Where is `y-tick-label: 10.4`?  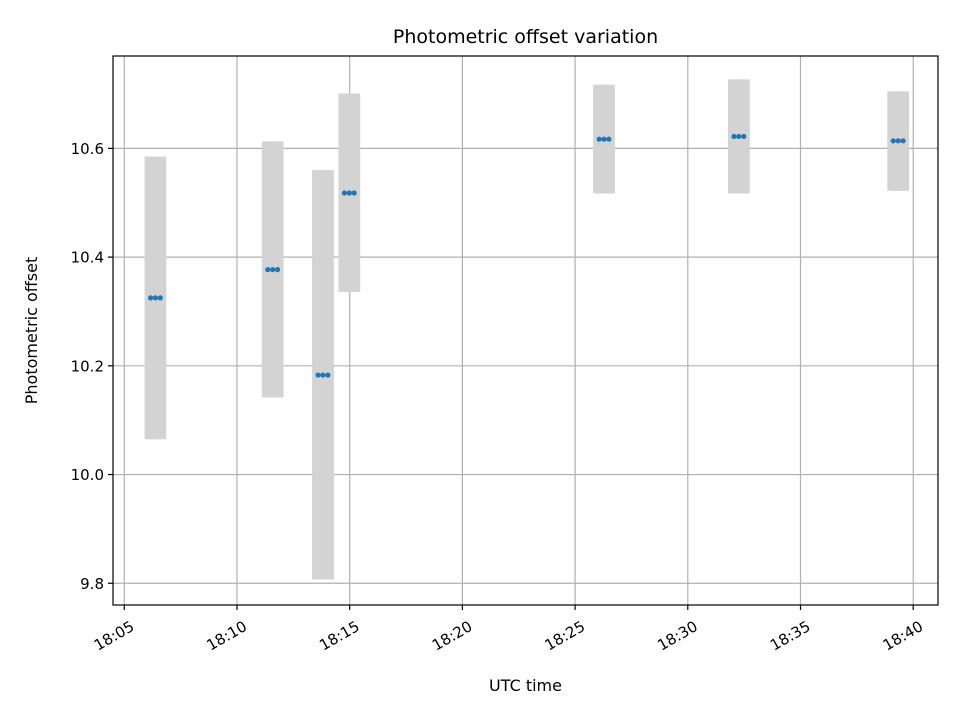 y-tick-label: 10.4 is located at coordinates (87, 258).